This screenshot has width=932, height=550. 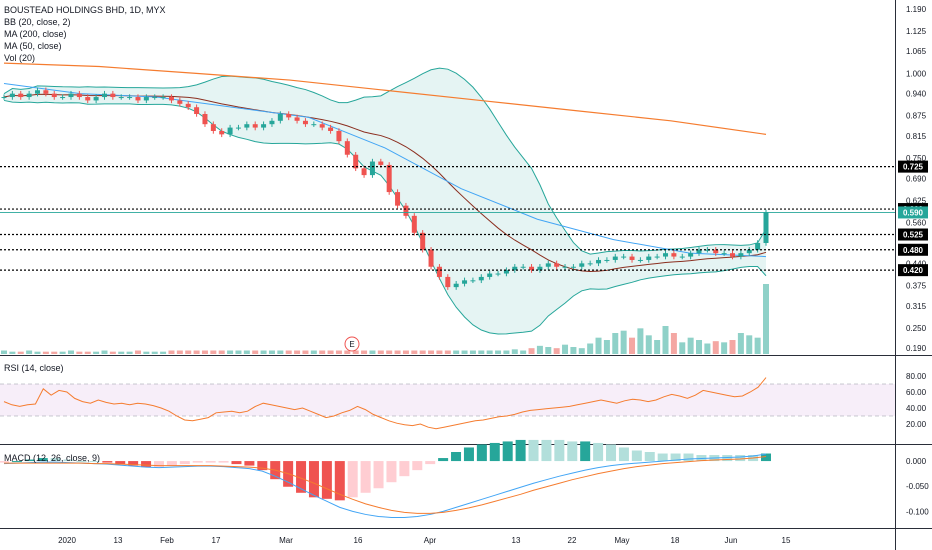 What do you see at coordinates (118, 540) in the screenshot?
I see `time-axis-tick: 13` at bounding box center [118, 540].